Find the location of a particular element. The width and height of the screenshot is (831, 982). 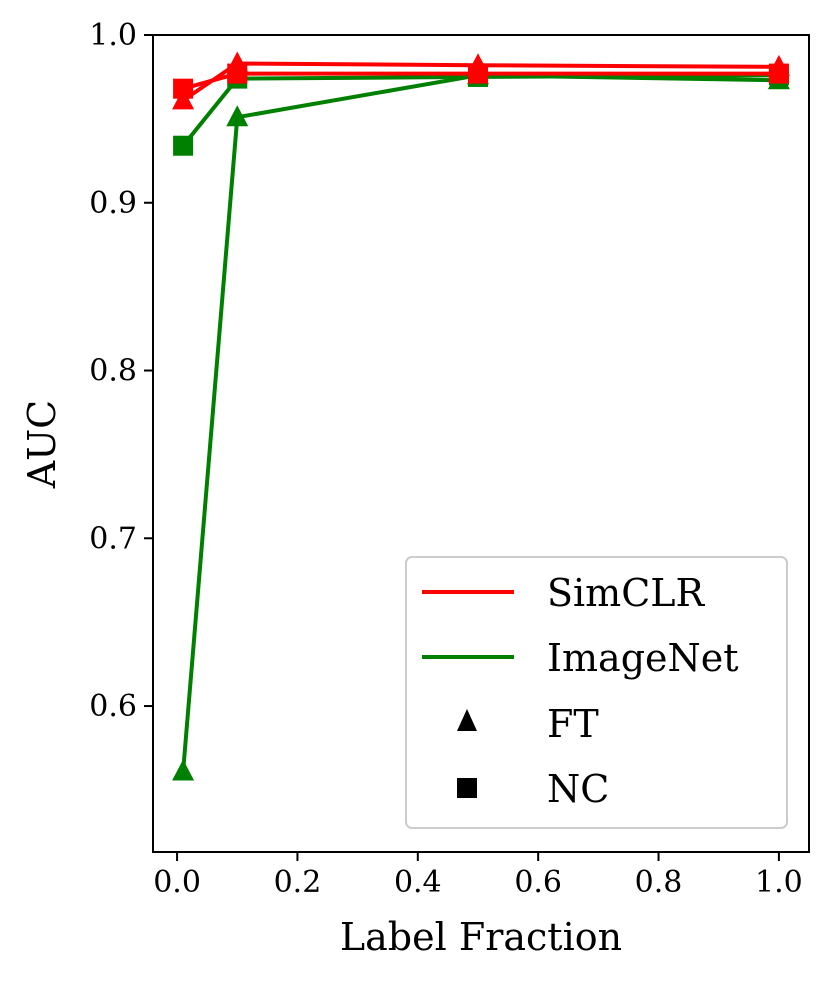

legend: SimCLR ImageNet FT NC is located at coordinates (596, 692).